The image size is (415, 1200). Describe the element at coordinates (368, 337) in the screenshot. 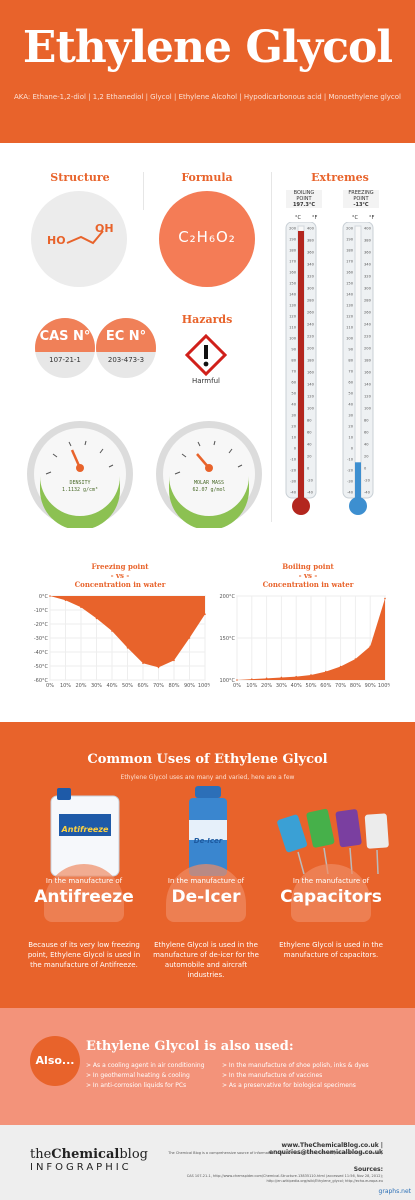

I see `freezing-f-tick-label: 220` at that location.